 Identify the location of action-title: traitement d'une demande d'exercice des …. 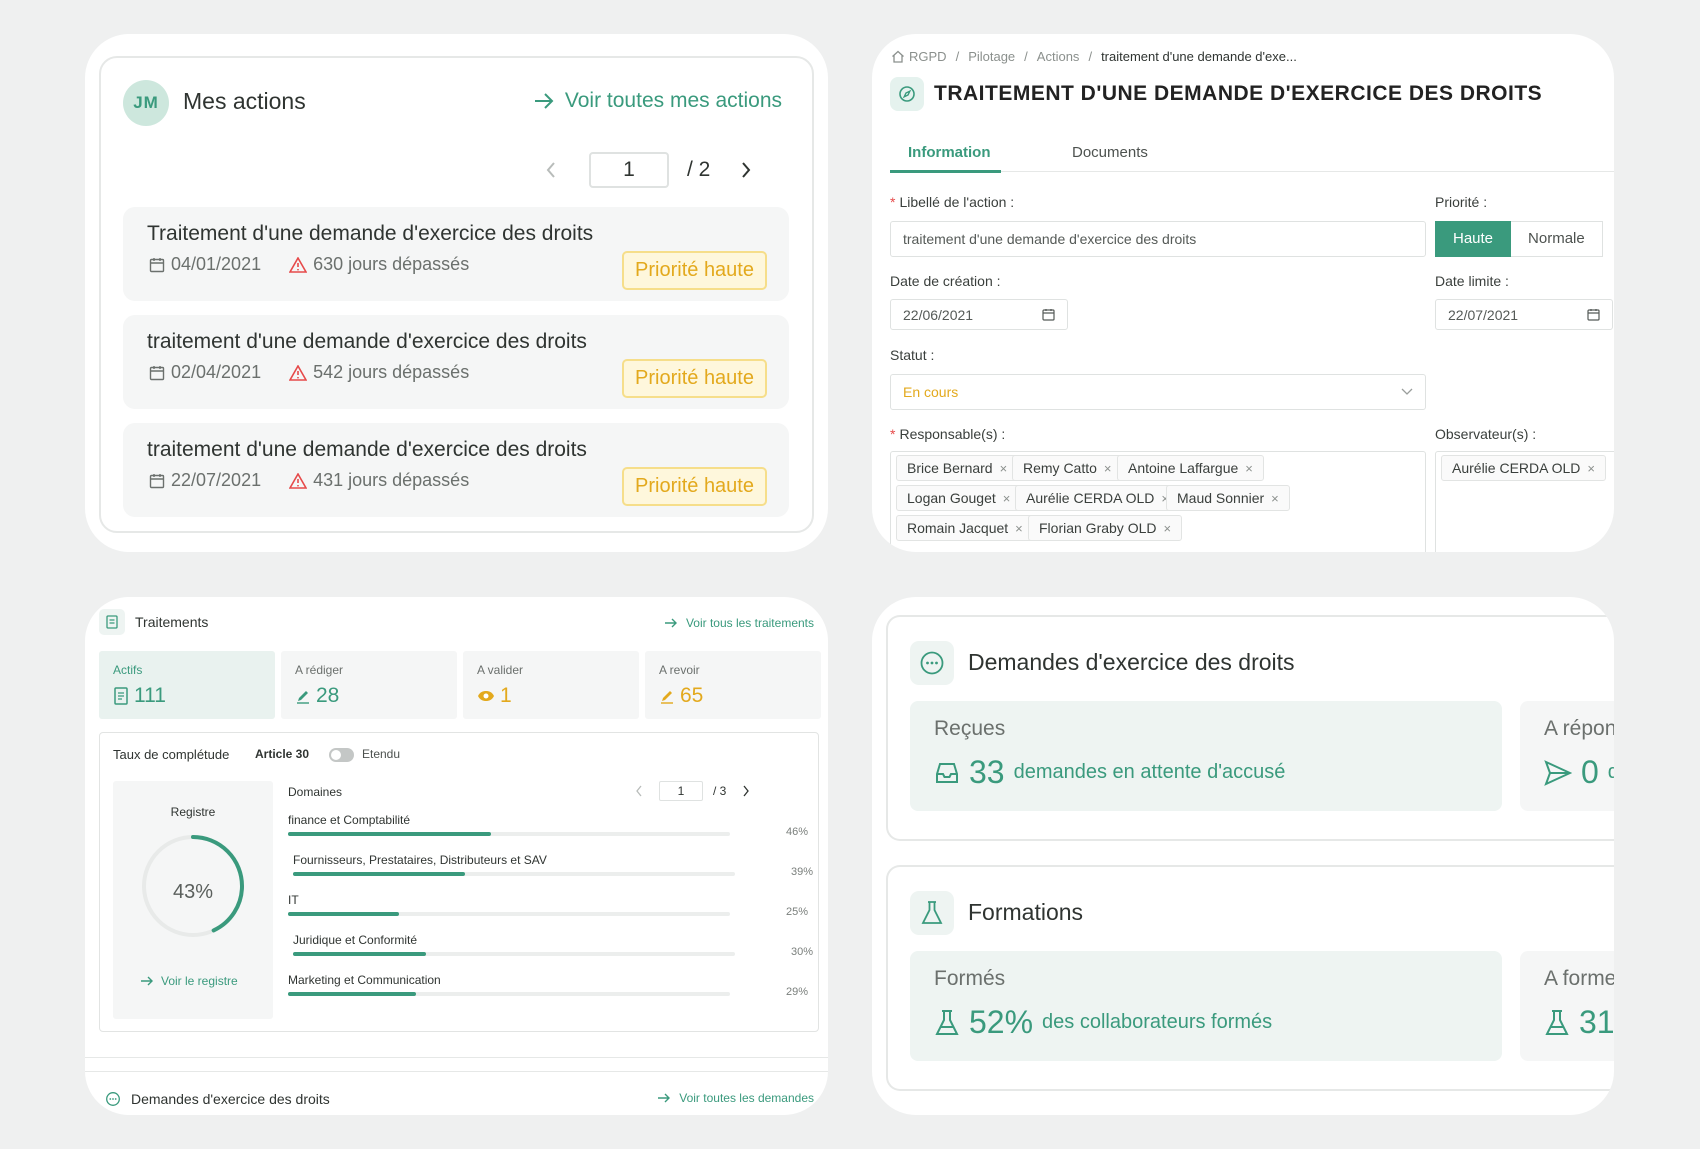
(367, 449).